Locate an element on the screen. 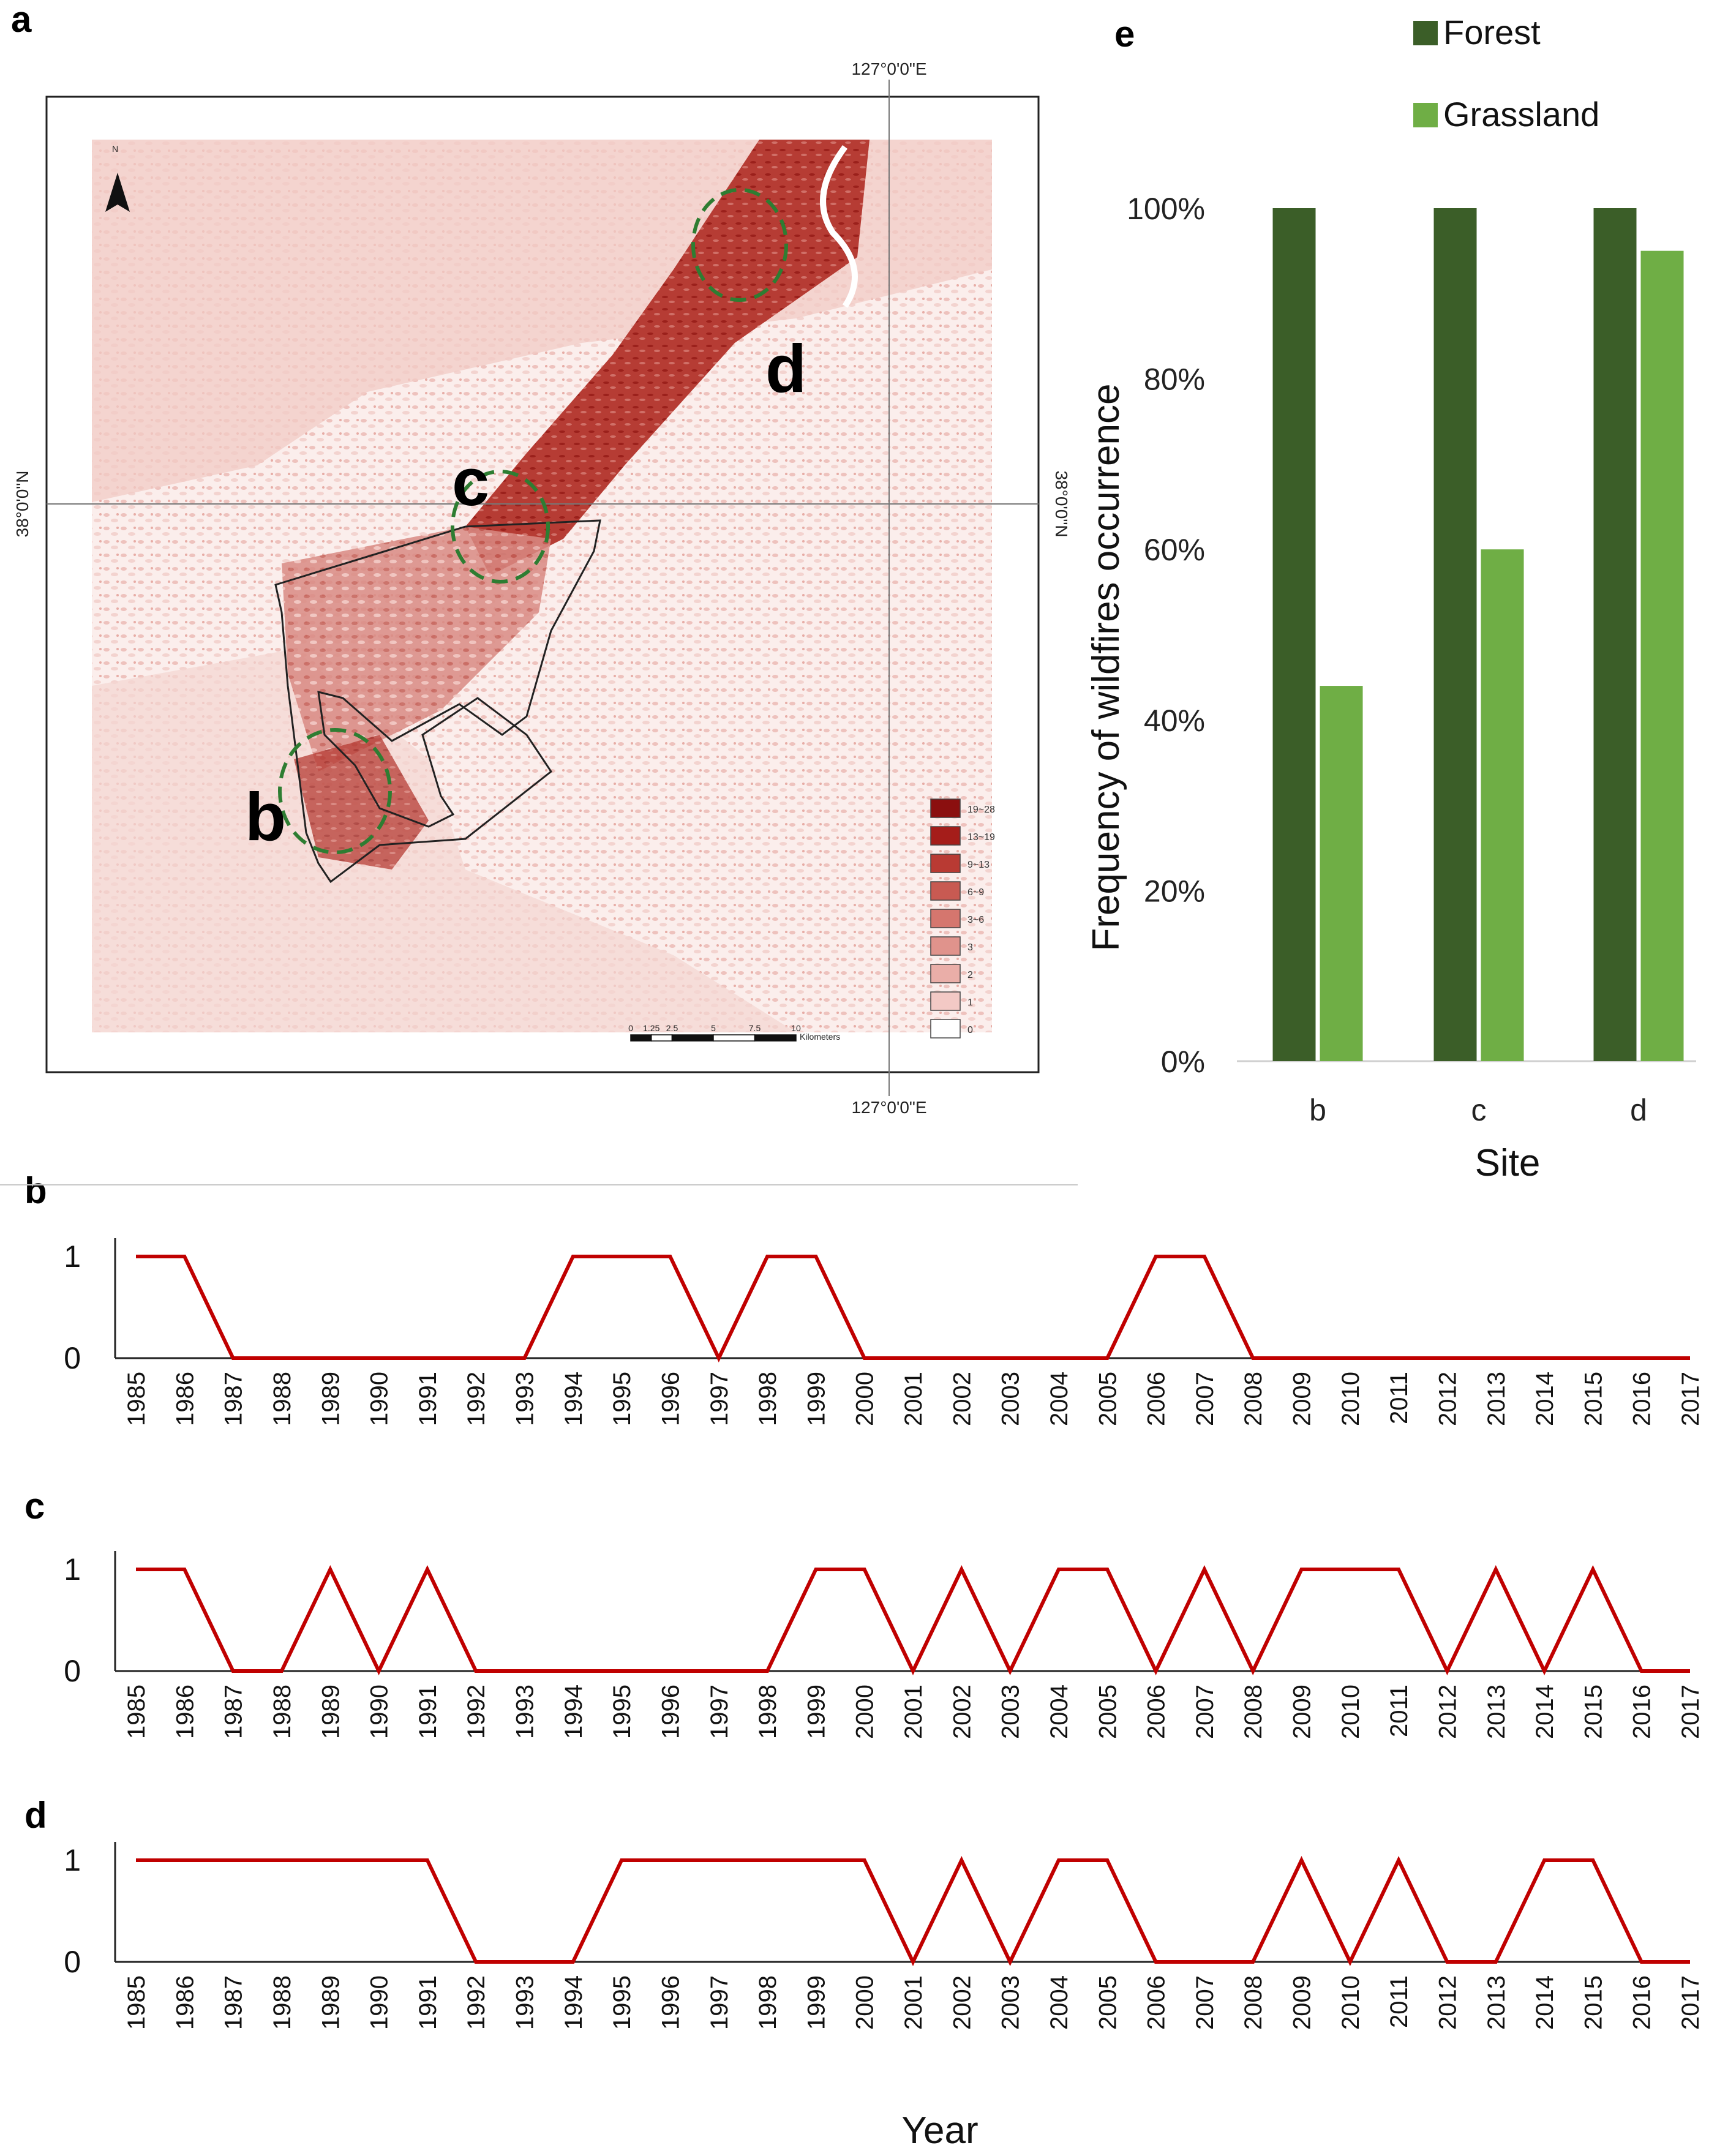  line-y-tick-label: 1 is located at coordinates (72, 1860).